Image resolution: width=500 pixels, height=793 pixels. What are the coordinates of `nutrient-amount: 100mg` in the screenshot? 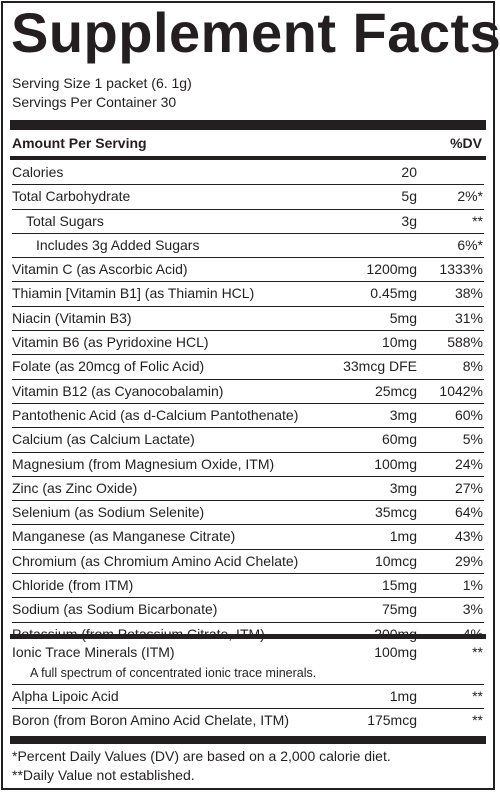 It's located at (395, 652).